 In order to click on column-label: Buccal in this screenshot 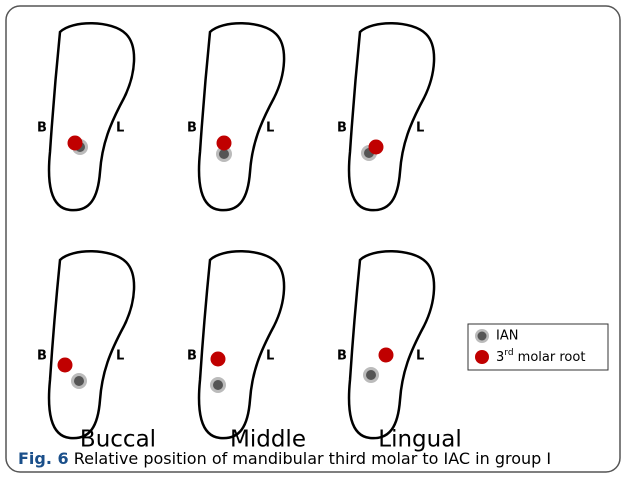, I will do `click(118, 440)`.